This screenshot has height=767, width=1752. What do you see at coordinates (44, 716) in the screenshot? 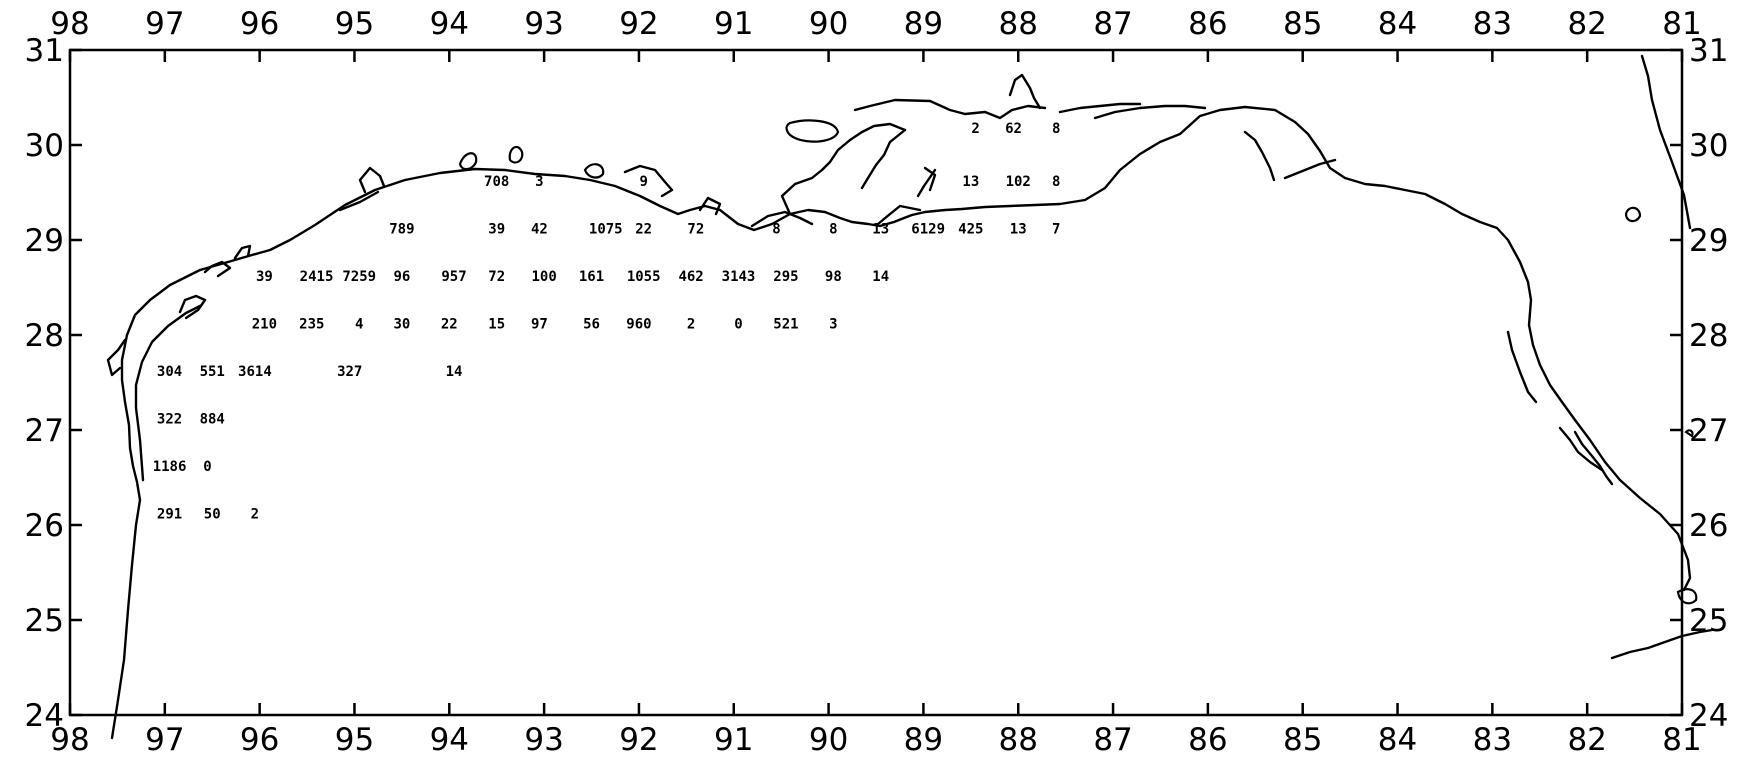
I see `left-latitude-label: 24` at bounding box center [44, 716].